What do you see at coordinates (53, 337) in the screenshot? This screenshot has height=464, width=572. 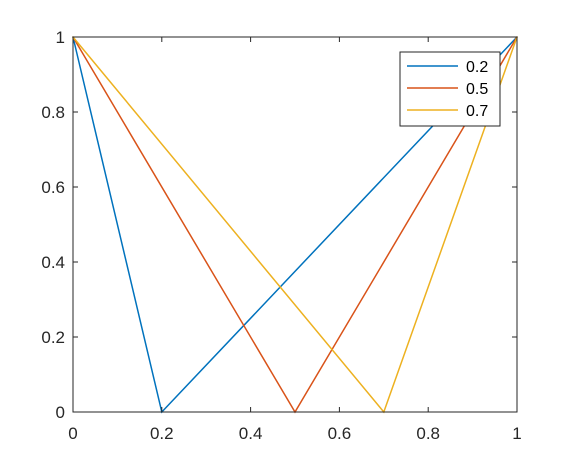 I see `y-tick-label: 0.2` at bounding box center [53, 337].